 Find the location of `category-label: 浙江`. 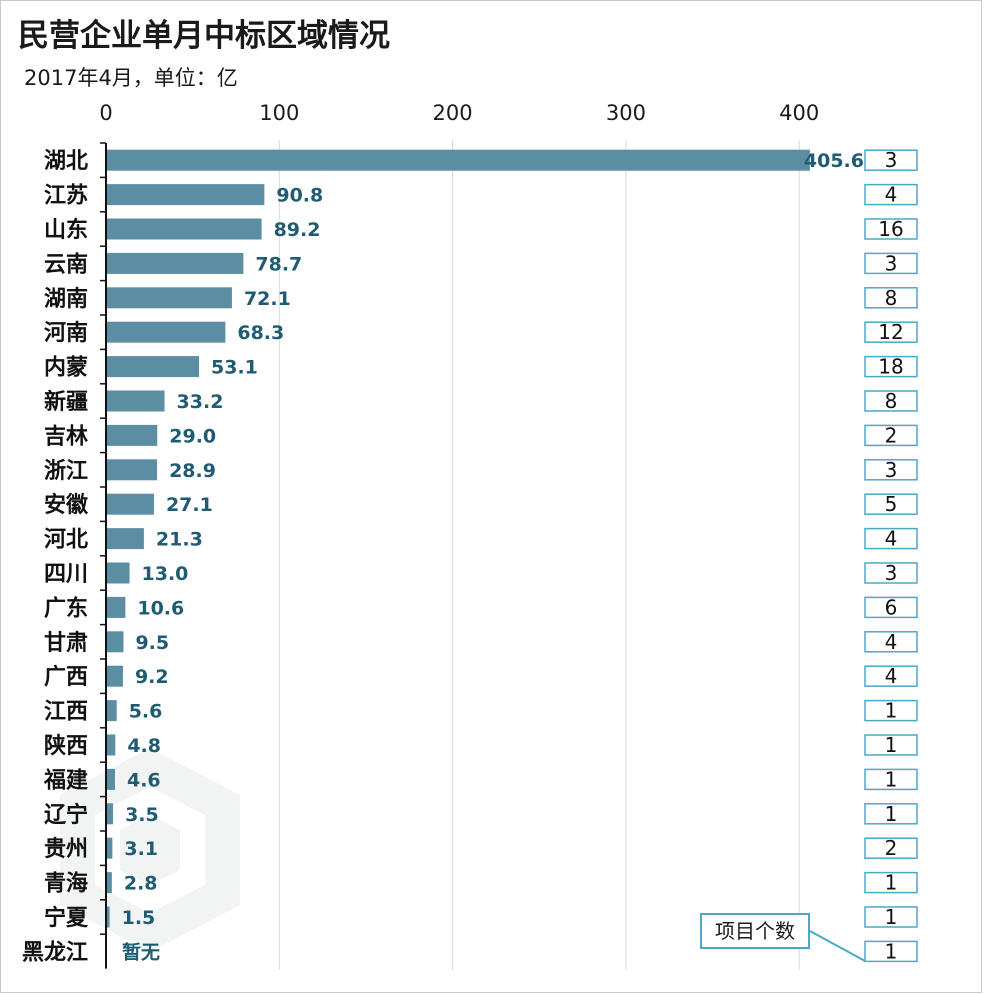

category-label: 浙江 is located at coordinates (66, 471).